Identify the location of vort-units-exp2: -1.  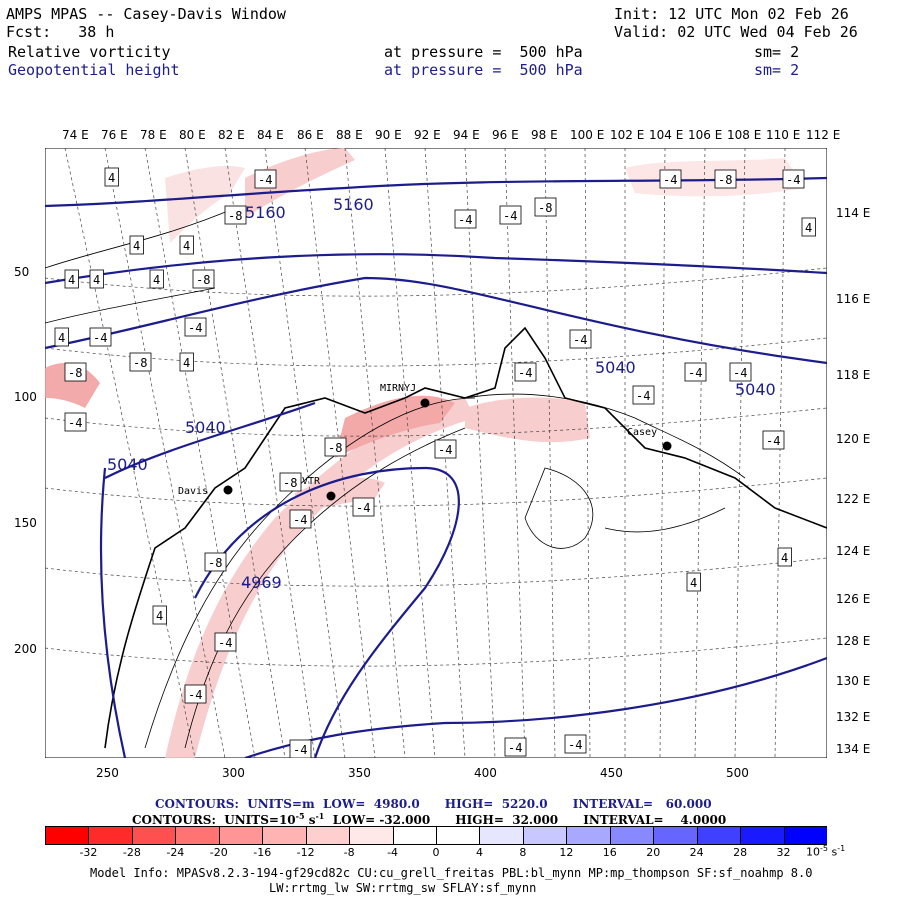
(320, 816).